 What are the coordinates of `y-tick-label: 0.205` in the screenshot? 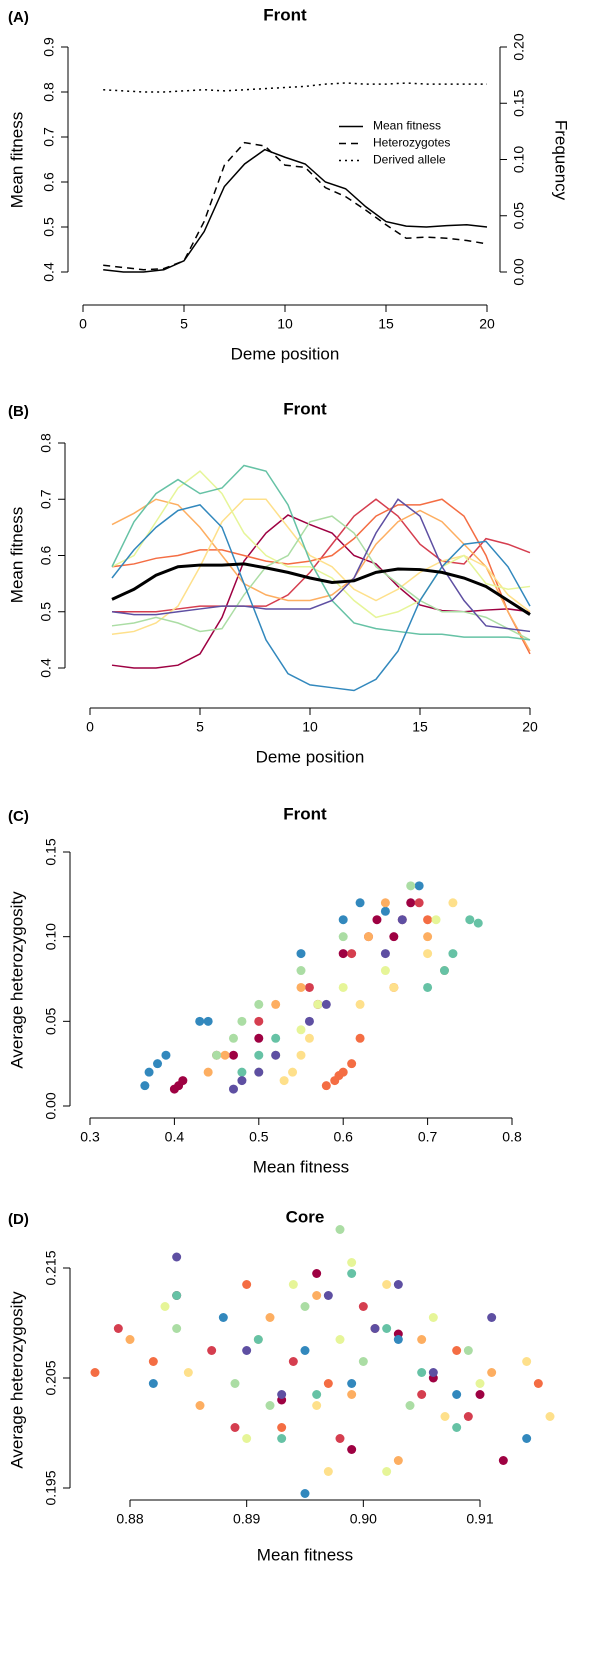 It's located at (51, 1377).